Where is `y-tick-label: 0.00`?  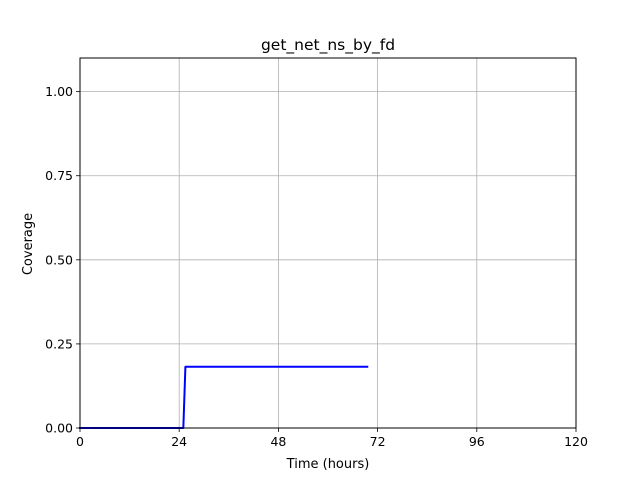 y-tick-label: 0.00 is located at coordinates (59, 428).